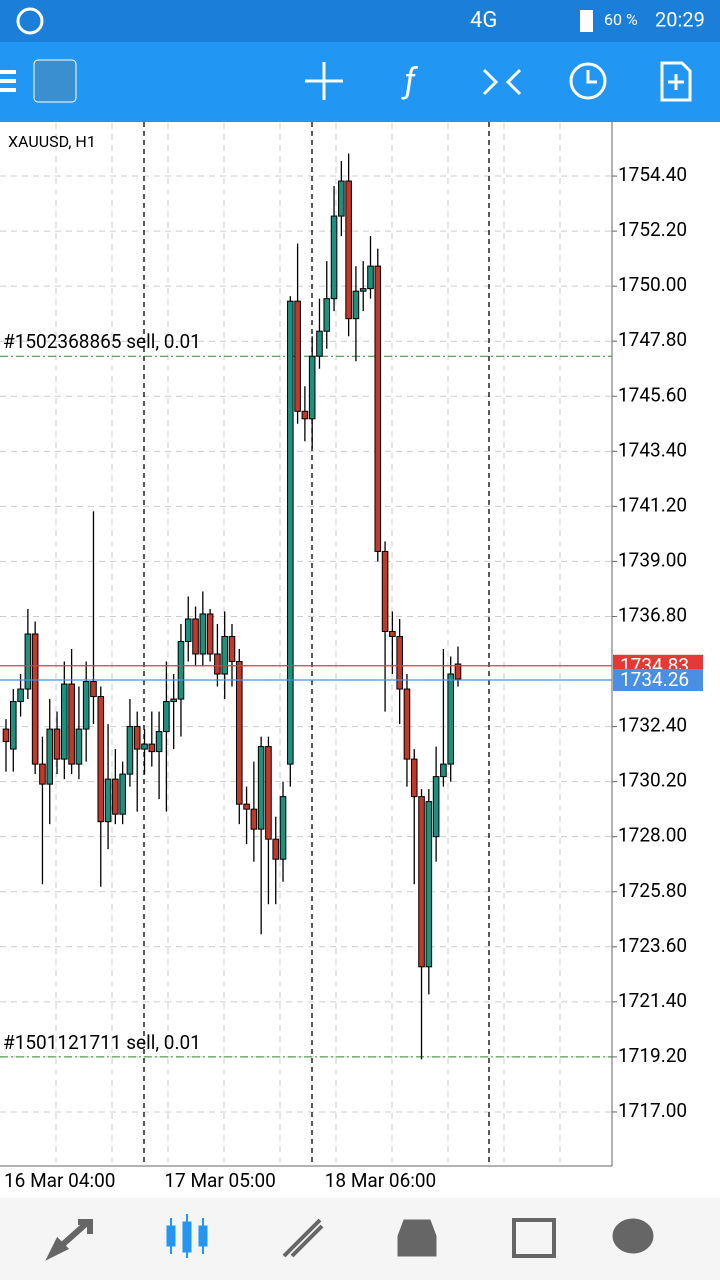 The width and height of the screenshot is (720, 1284). What do you see at coordinates (588, 81) in the screenshot?
I see `history-button` at bounding box center [588, 81].